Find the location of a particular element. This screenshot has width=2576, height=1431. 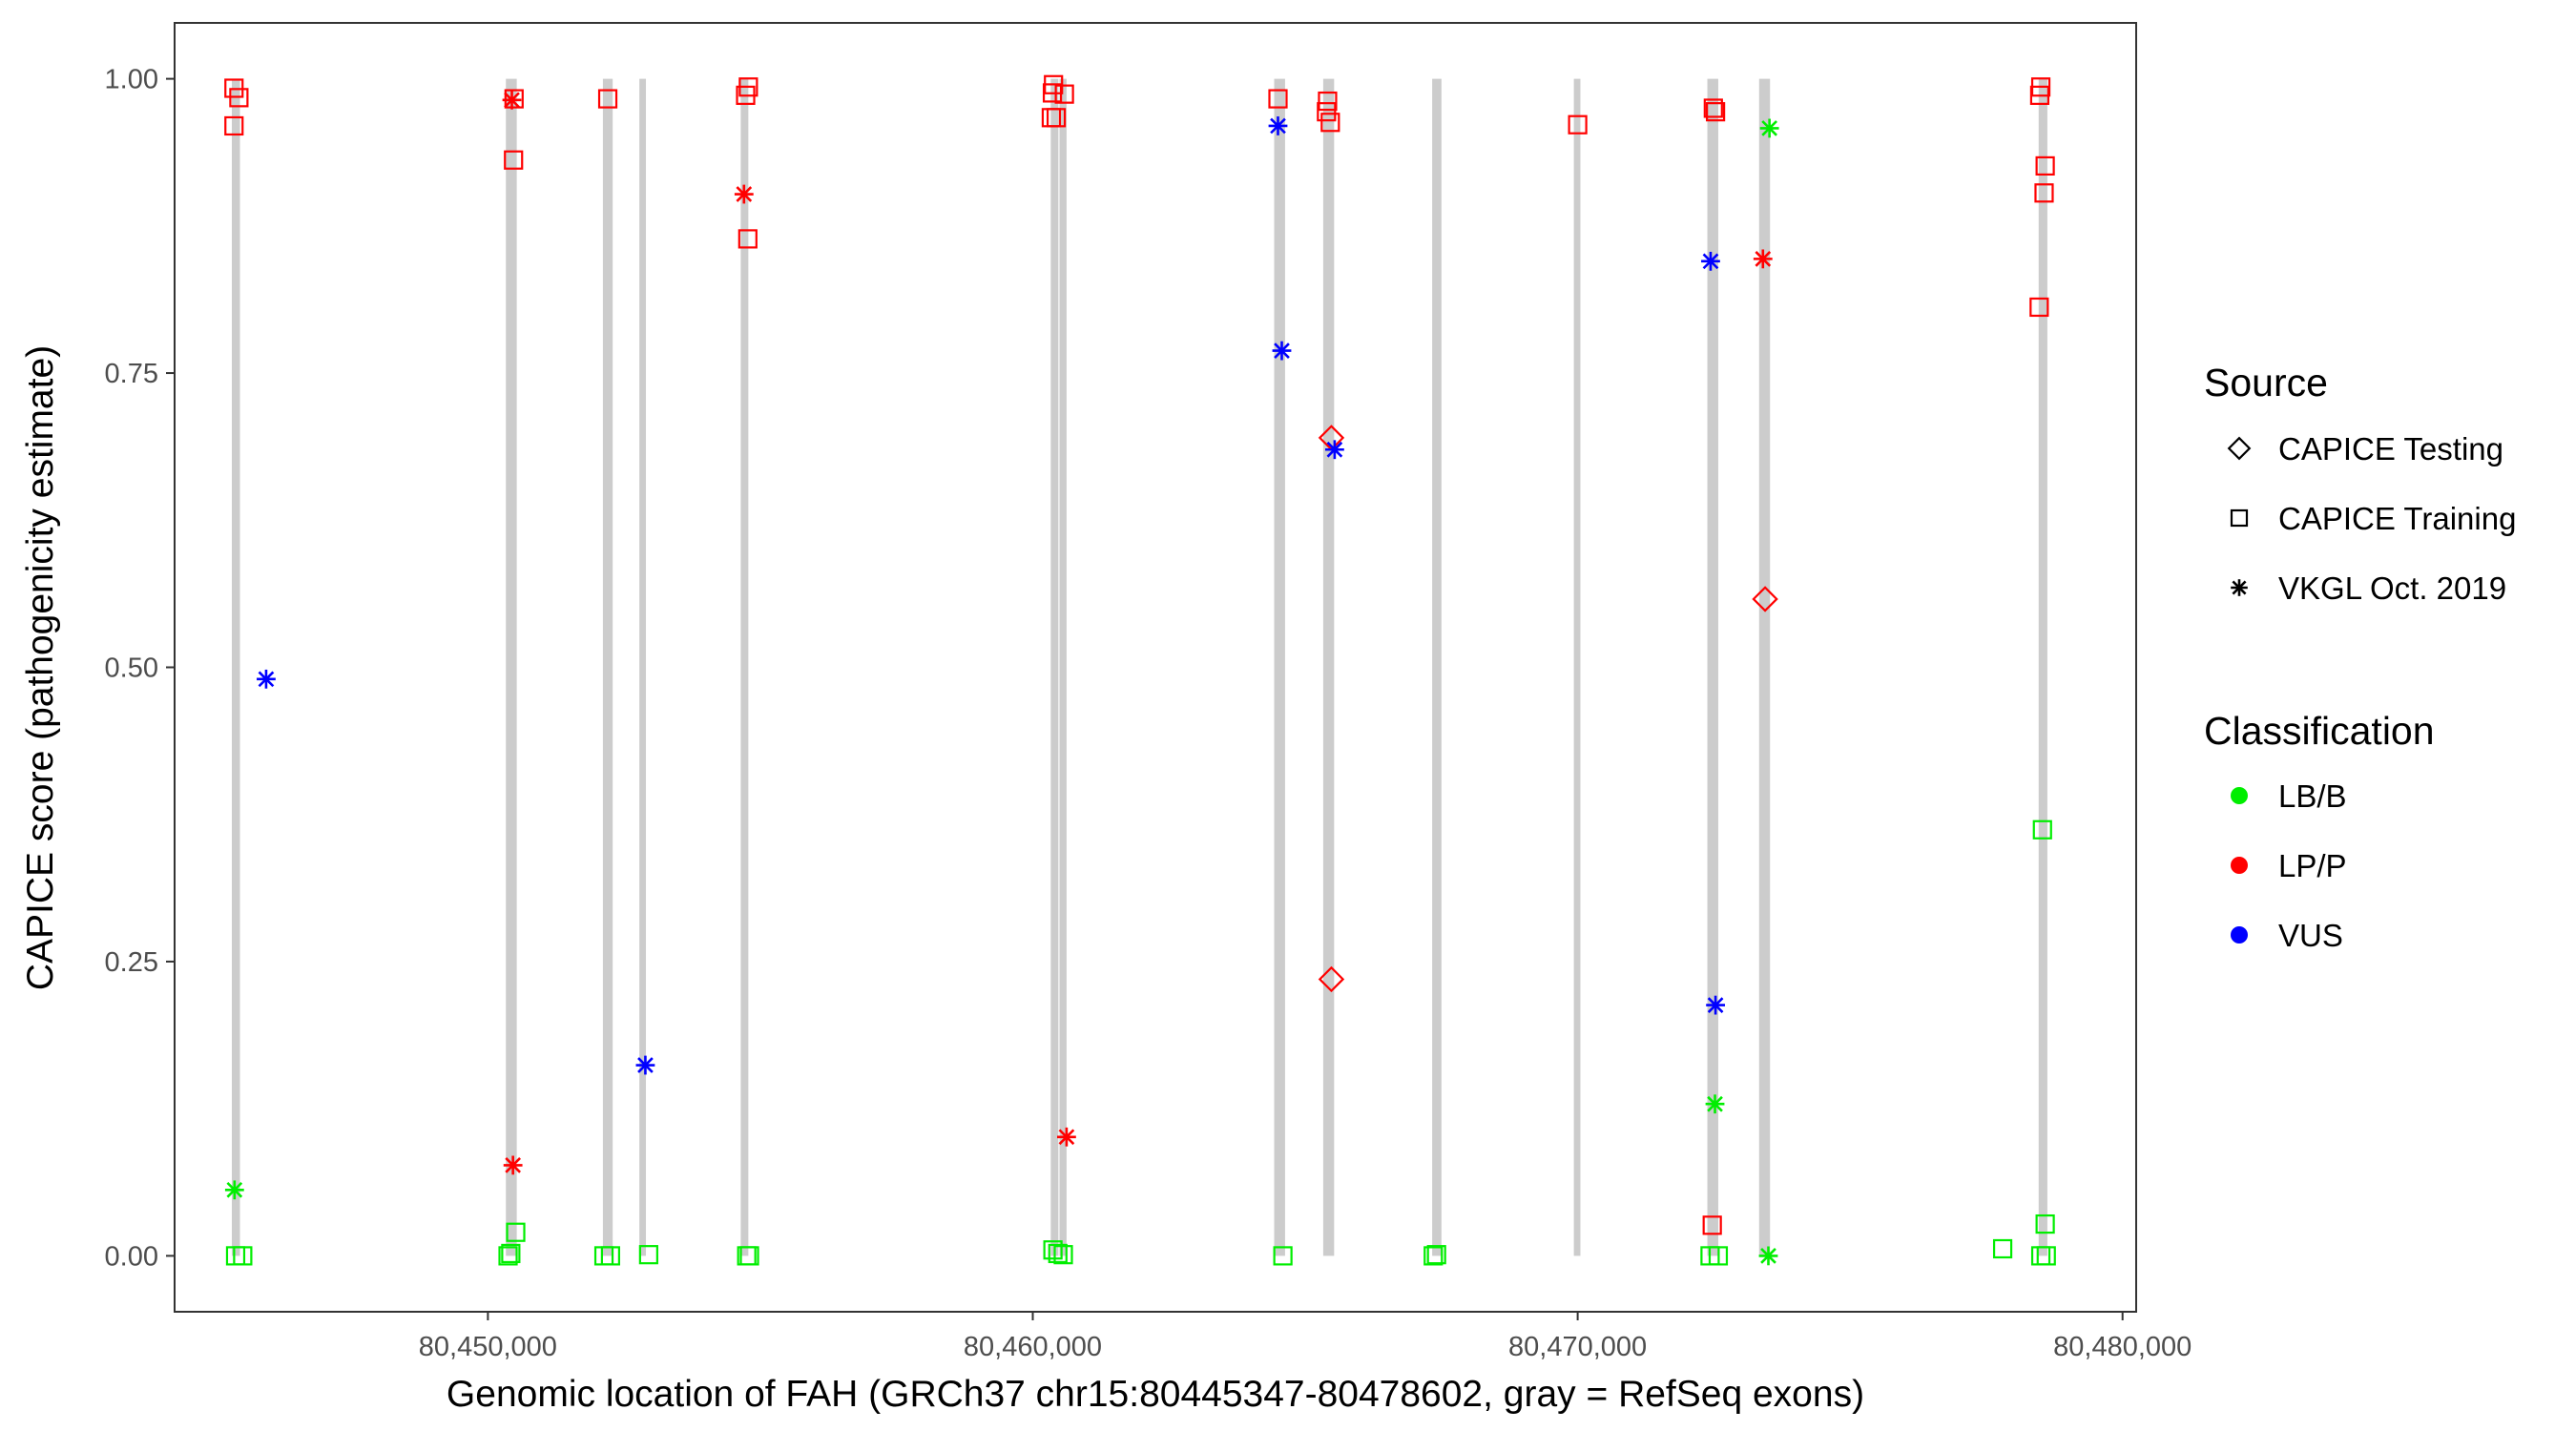

y-tick-label: 1.00 is located at coordinates (131, 80).